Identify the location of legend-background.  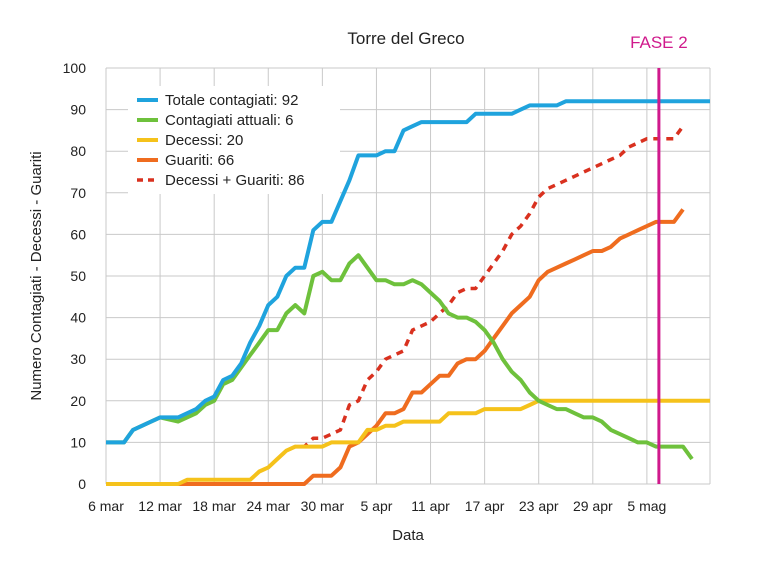
(234, 140).